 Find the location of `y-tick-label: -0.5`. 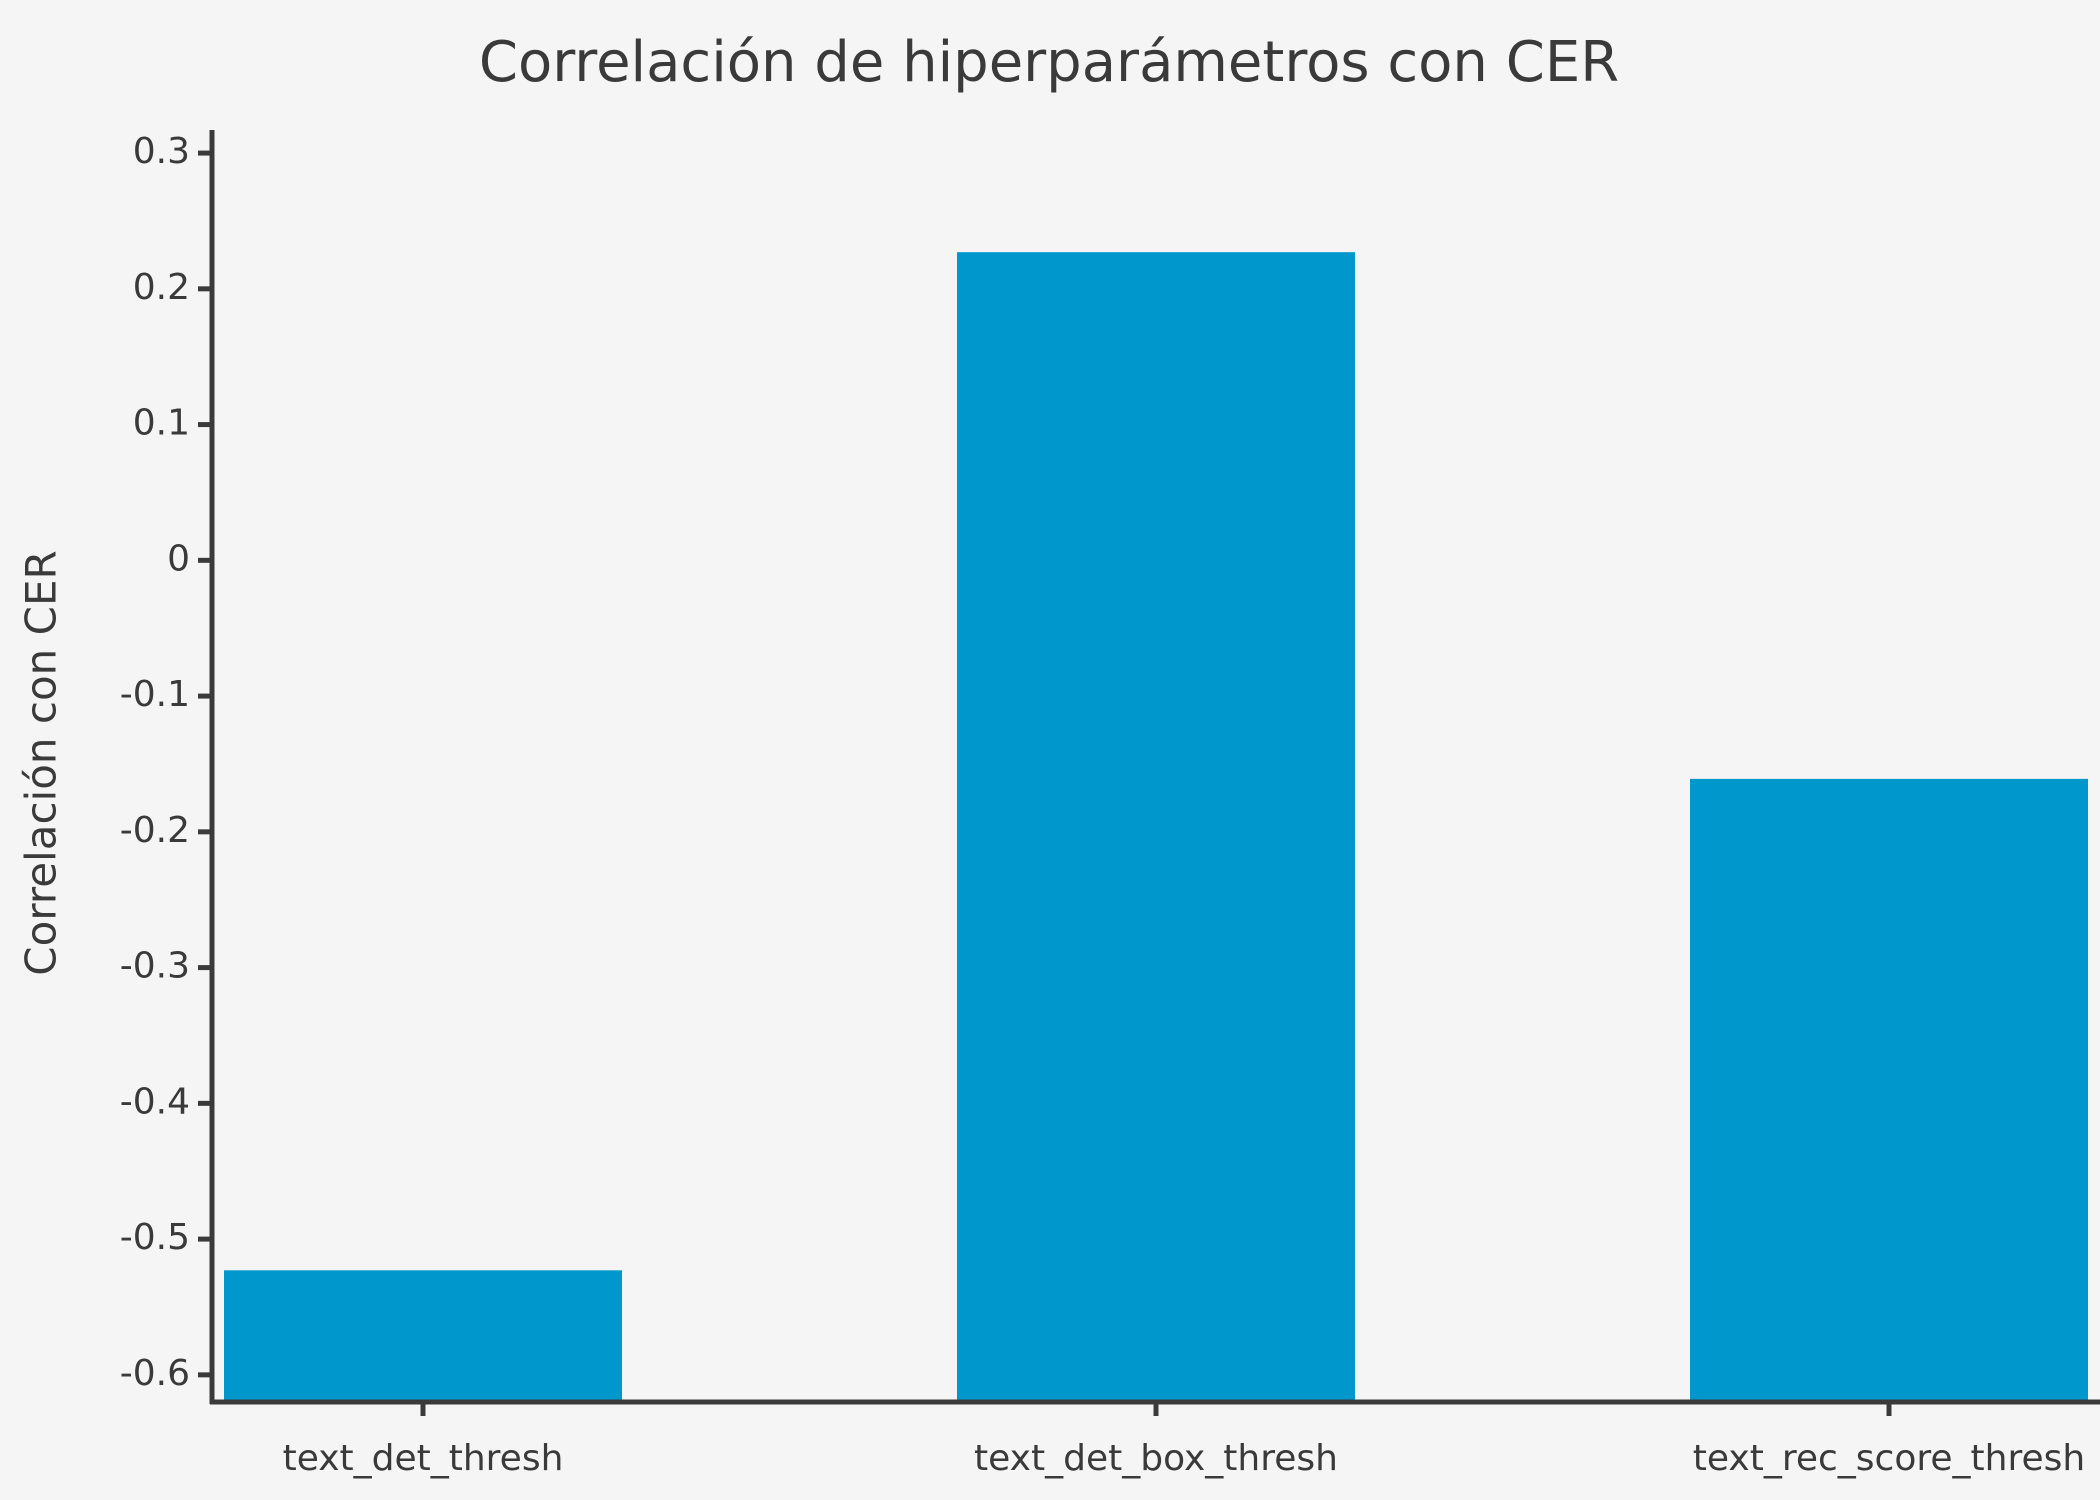

y-tick-label: -0.5 is located at coordinates (155, 1237).